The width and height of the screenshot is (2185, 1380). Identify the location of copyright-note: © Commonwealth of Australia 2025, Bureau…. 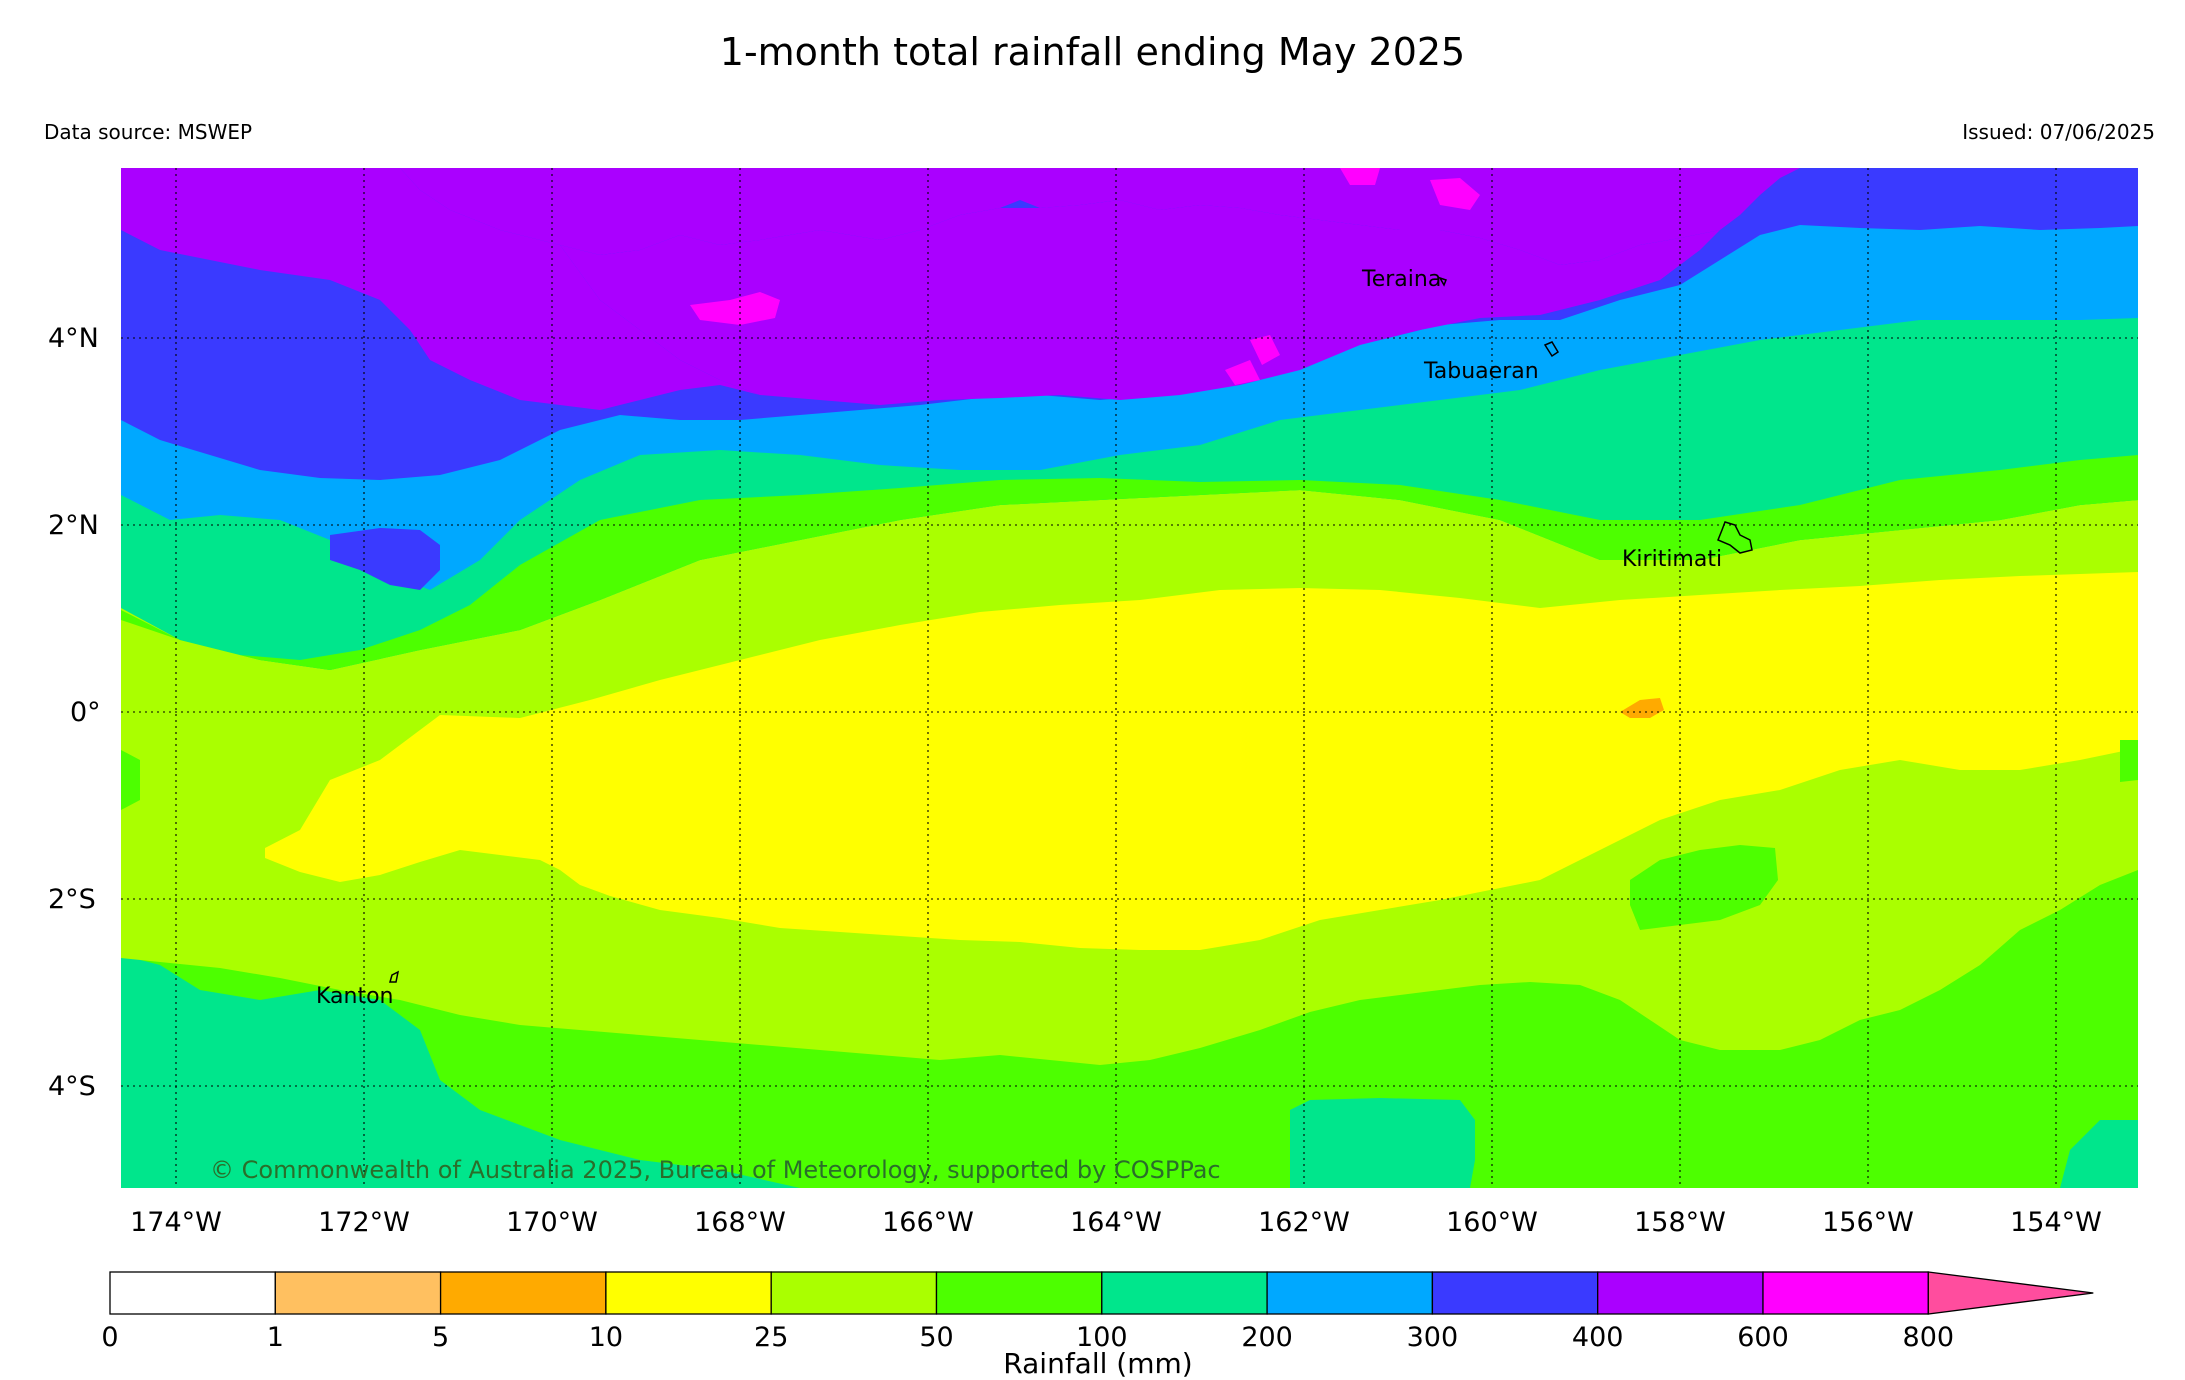
(715, 1170).